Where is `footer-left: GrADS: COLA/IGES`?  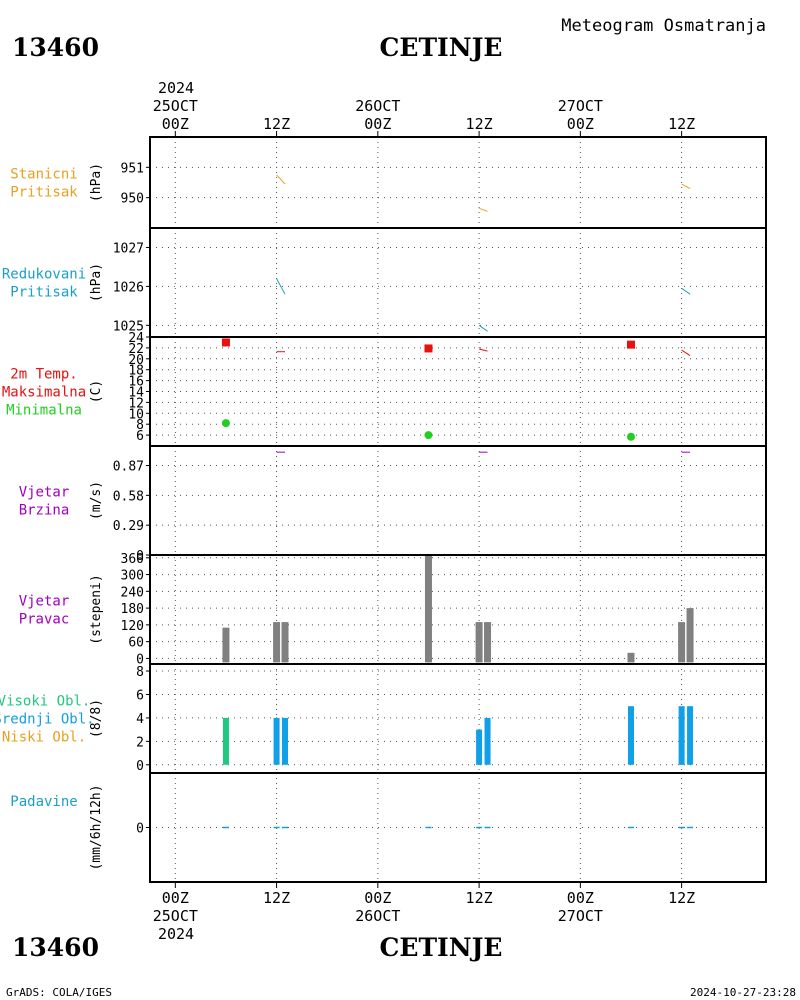 footer-left: GrADS: COLA/IGES is located at coordinates (59, 992).